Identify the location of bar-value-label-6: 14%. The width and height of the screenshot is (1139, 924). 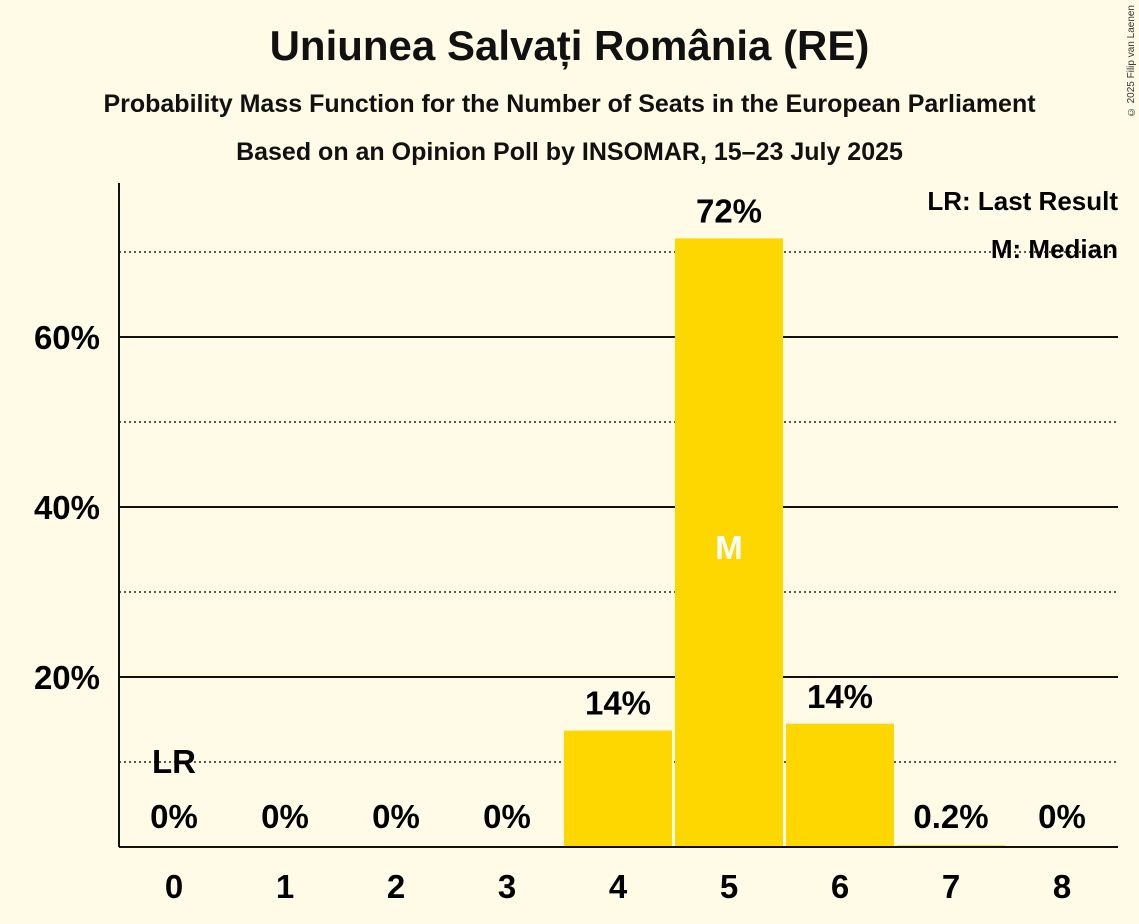
(840, 696).